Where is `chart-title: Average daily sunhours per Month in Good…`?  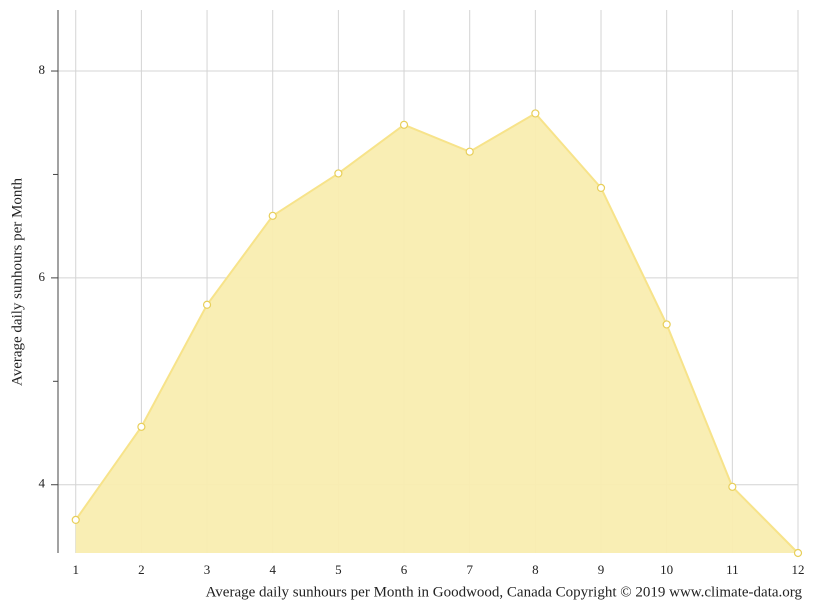 chart-title: Average daily sunhours per Month in Good… is located at coordinates (504, 592).